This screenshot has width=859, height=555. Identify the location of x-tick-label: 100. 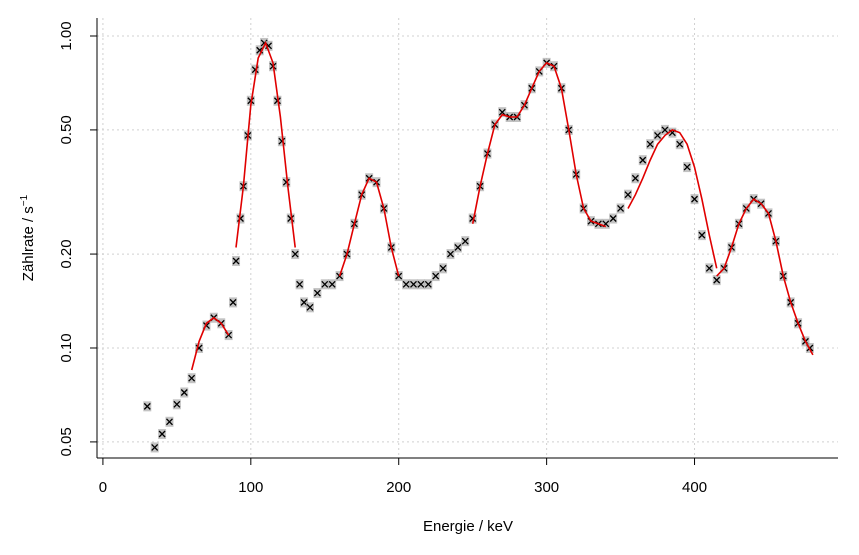
(250, 487).